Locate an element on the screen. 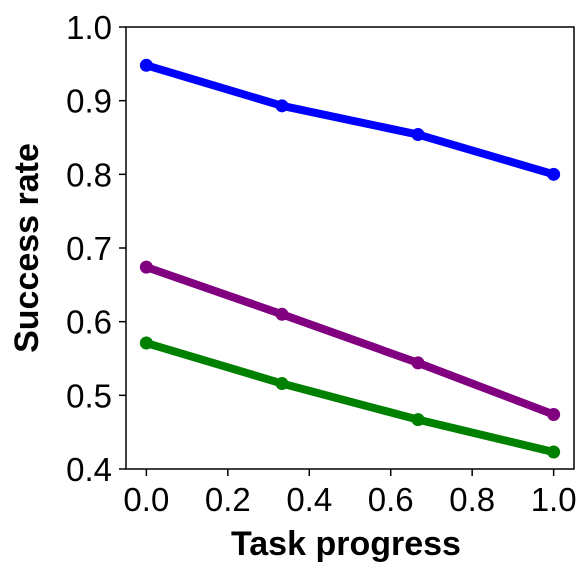 This screenshot has height=572, width=586. y-axis-ticks: 0.4 0.5 0.6 0.7 0.8 0.9 1.0 is located at coordinates (96, 248).